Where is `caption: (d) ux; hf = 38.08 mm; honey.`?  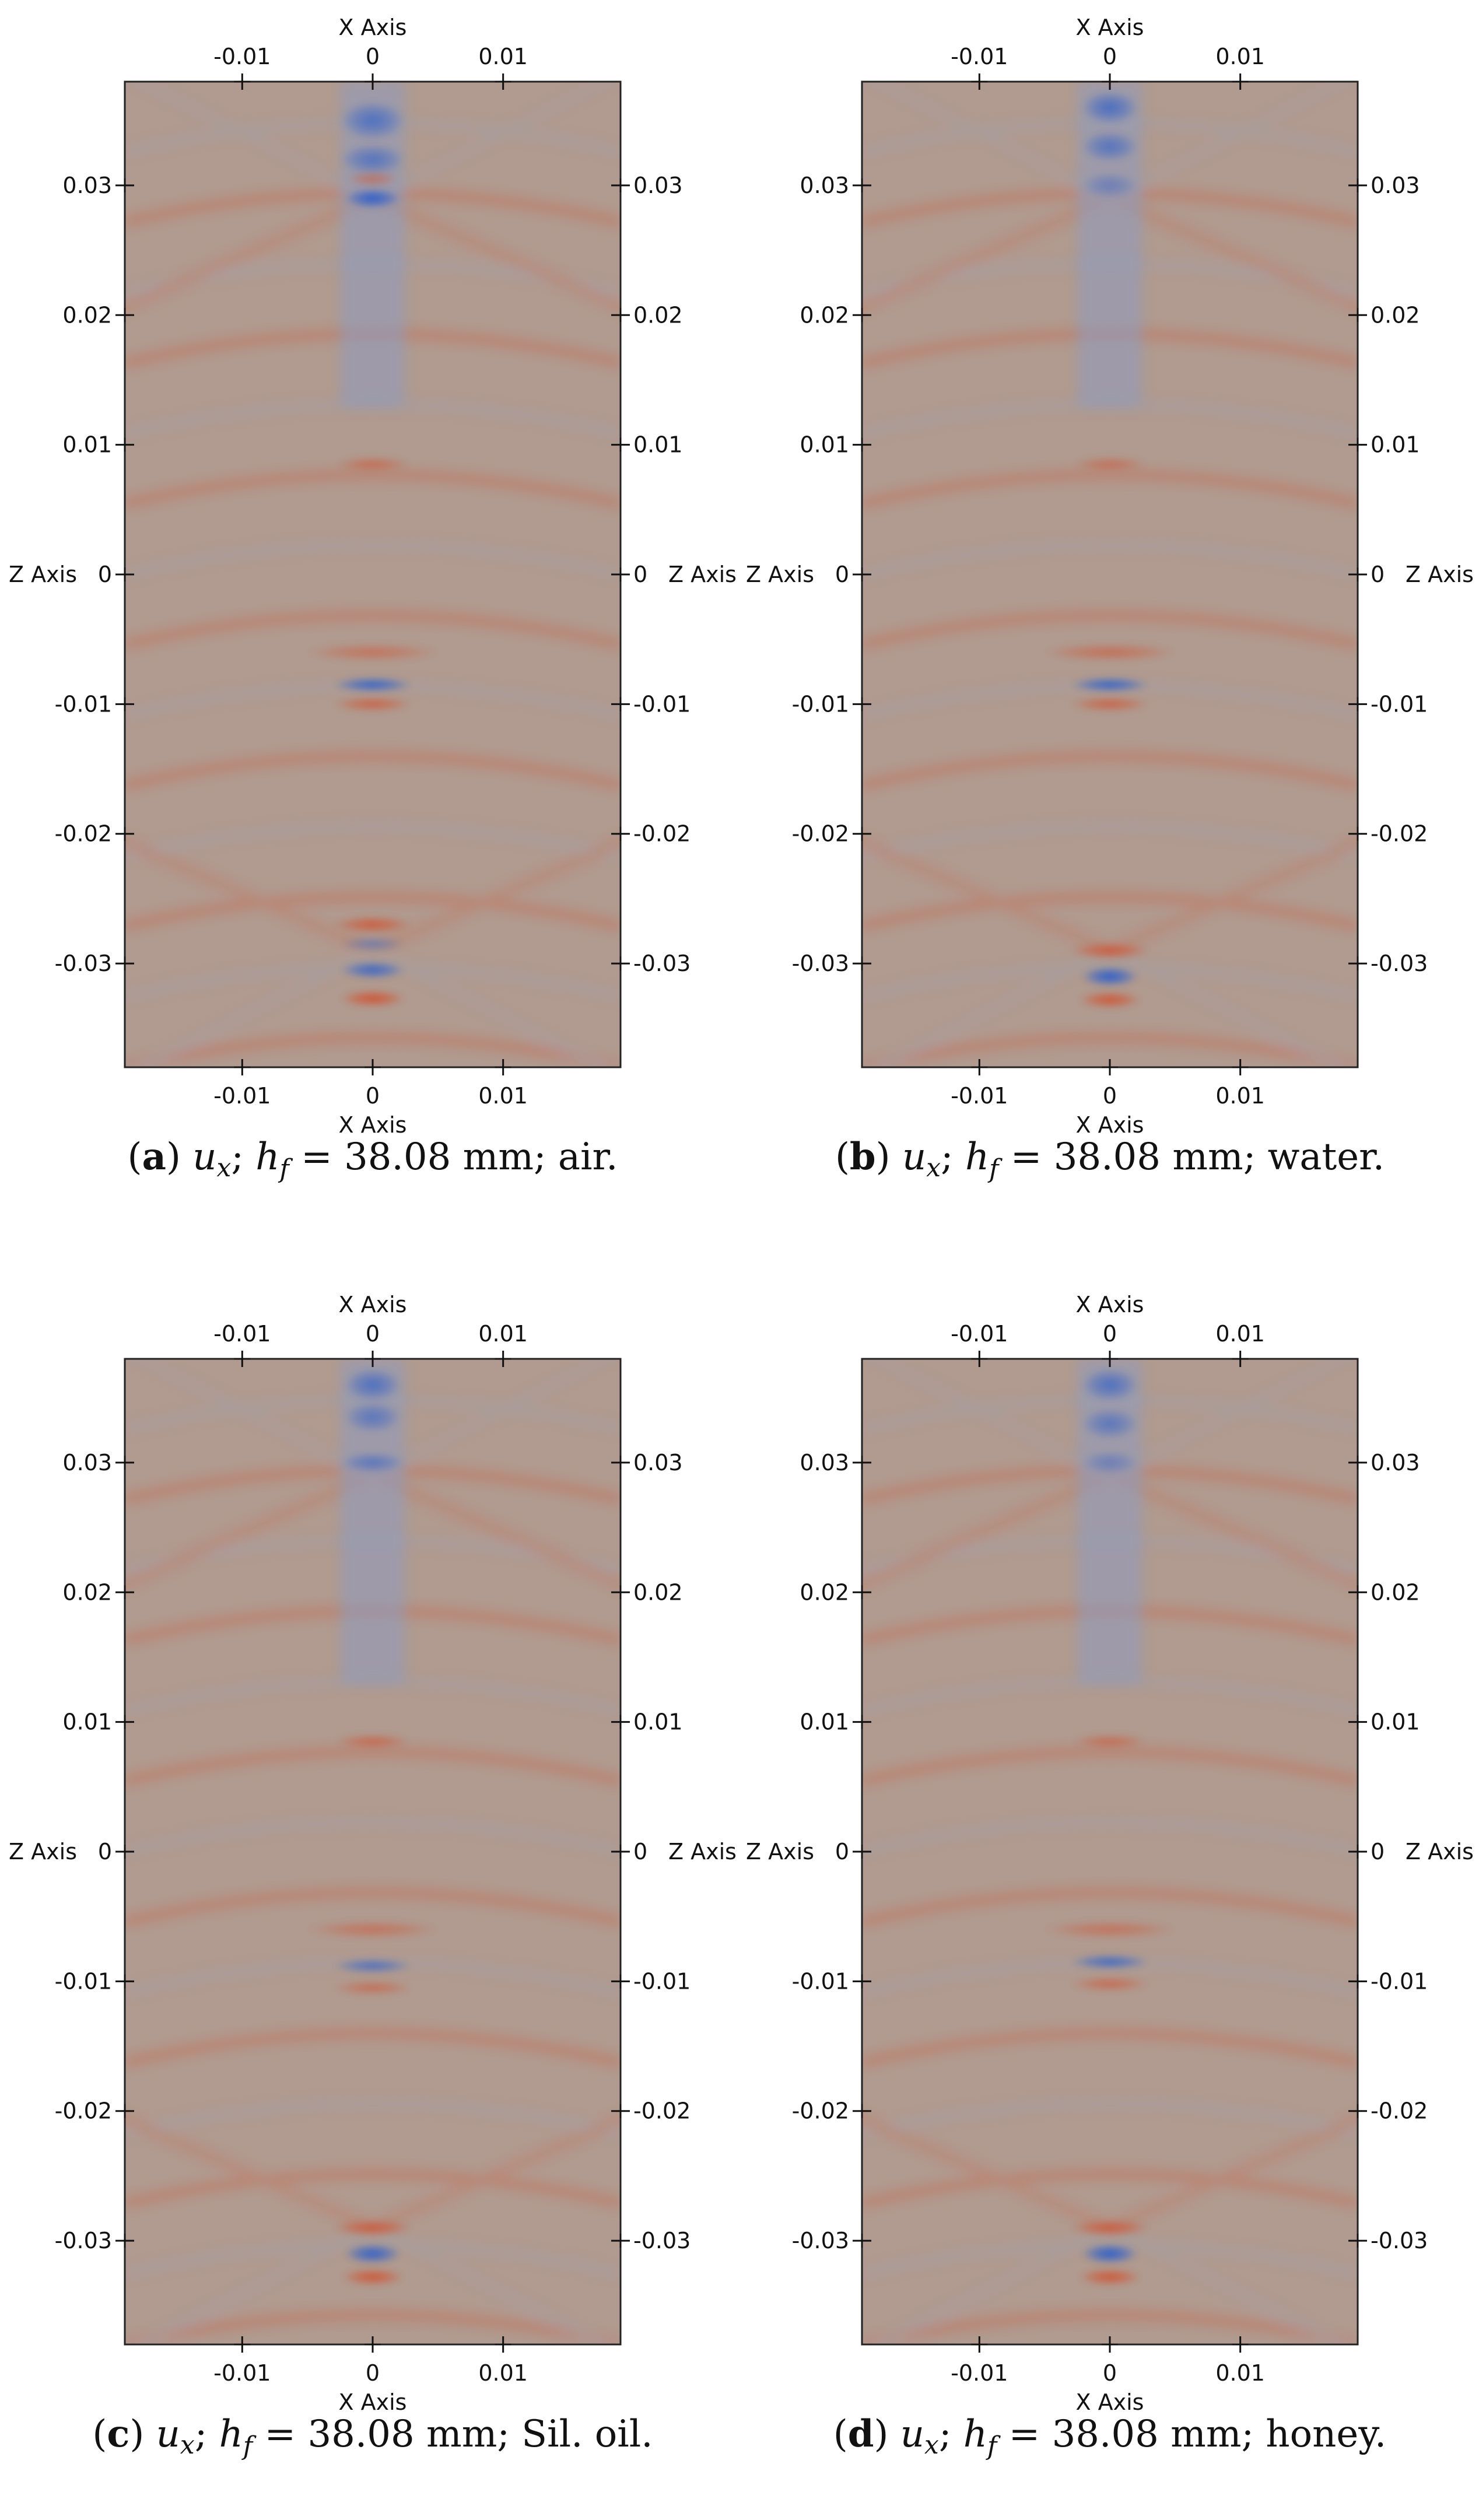 caption: (d) ux; hf = 38.08 mm; honey. is located at coordinates (1110, 2436).